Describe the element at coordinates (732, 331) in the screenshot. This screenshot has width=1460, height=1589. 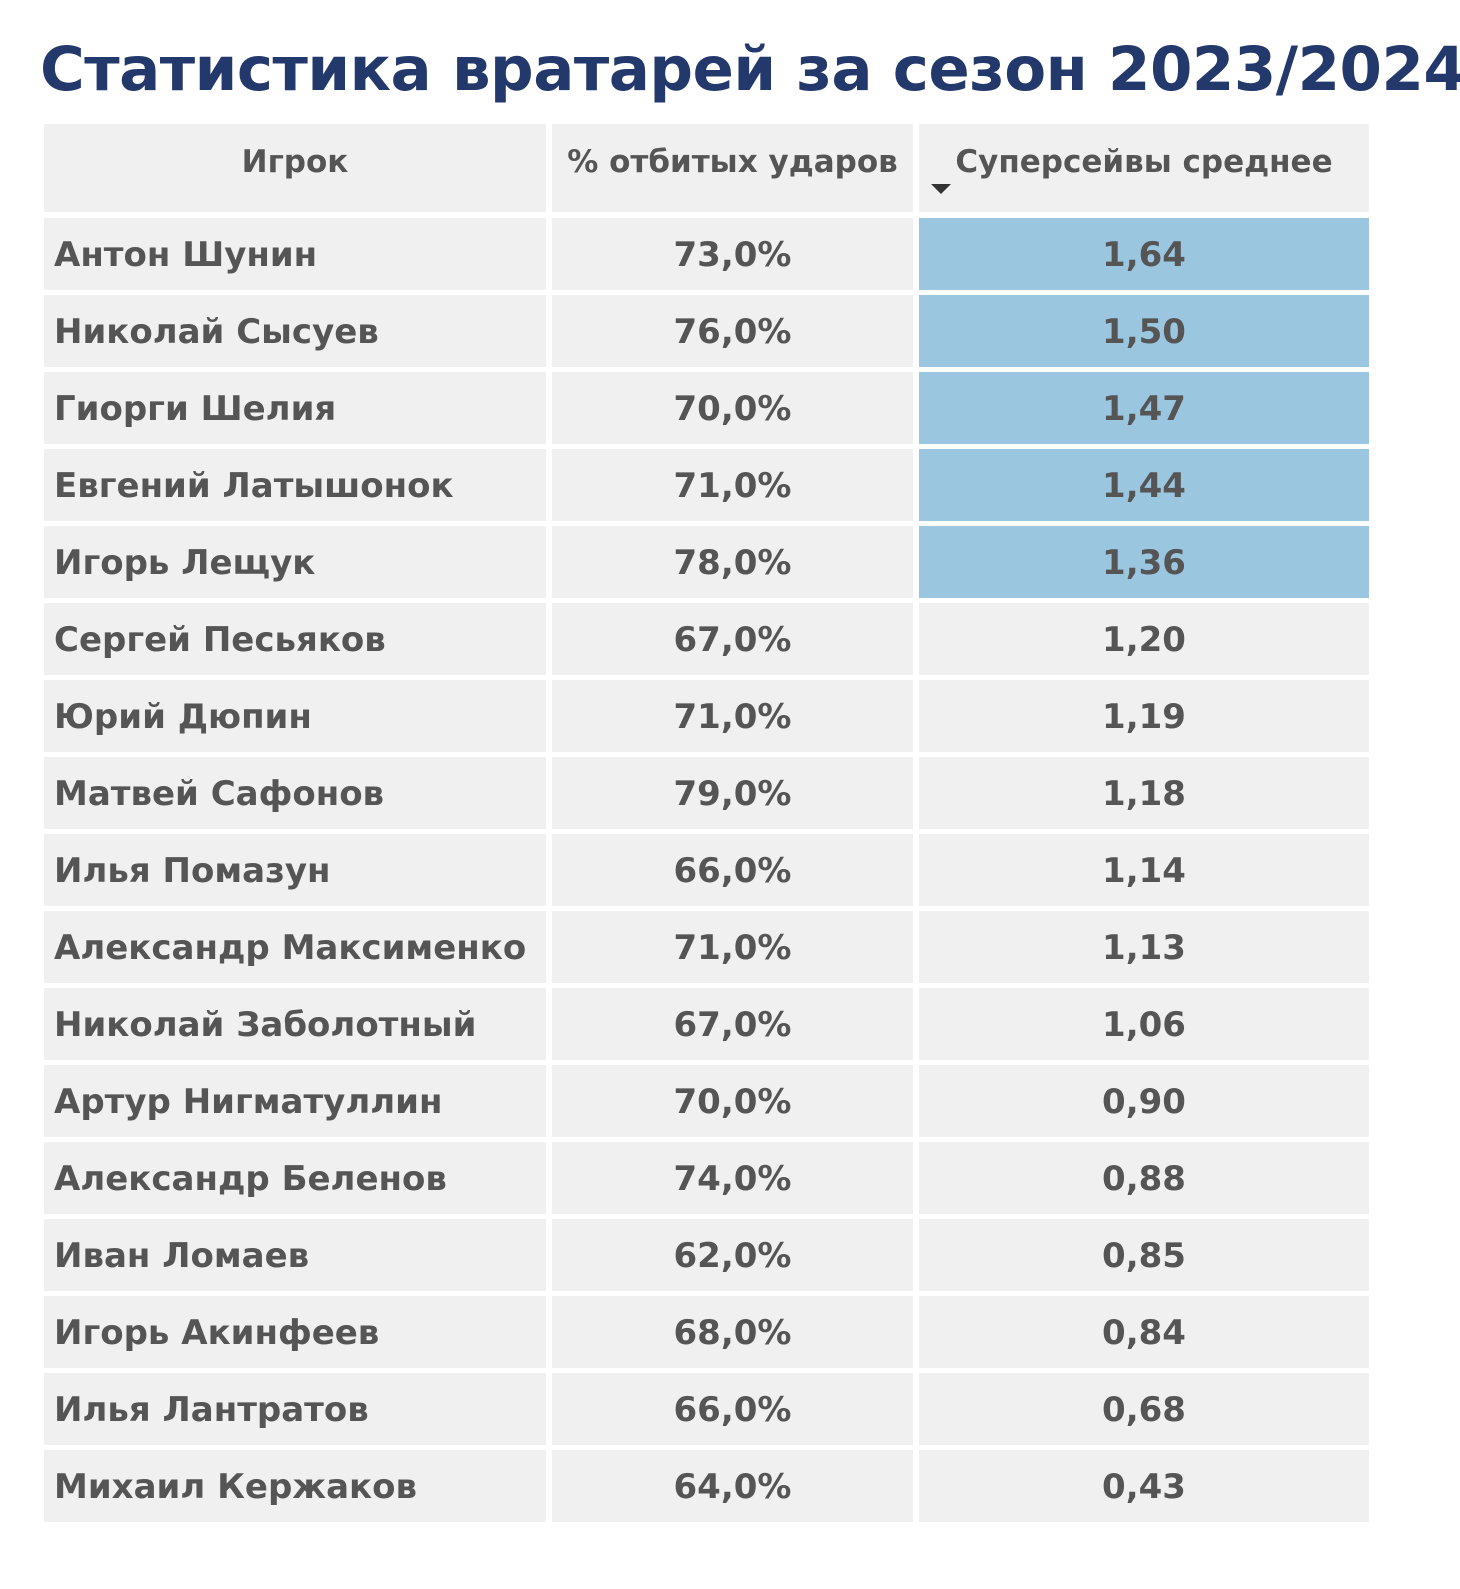
I see `save-percent-cell: 76,0%` at that location.